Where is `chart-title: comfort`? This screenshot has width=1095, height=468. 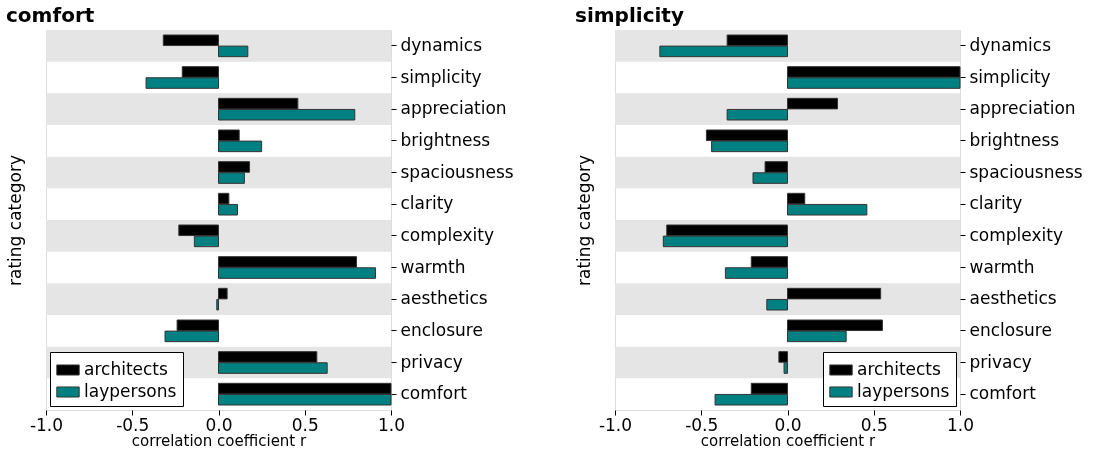 chart-title: comfort is located at coordinates (50, 15).